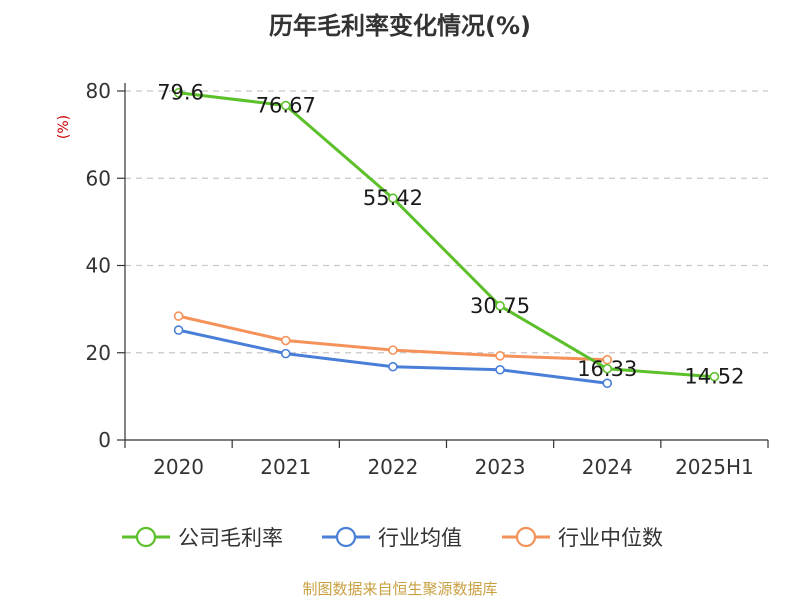 This screenshot has height=600, width=800. What do you see at coordinates (285, 467) in the screenshot?
I see `x-tick-label-2021: 2021` at bounding box center [285, 467].